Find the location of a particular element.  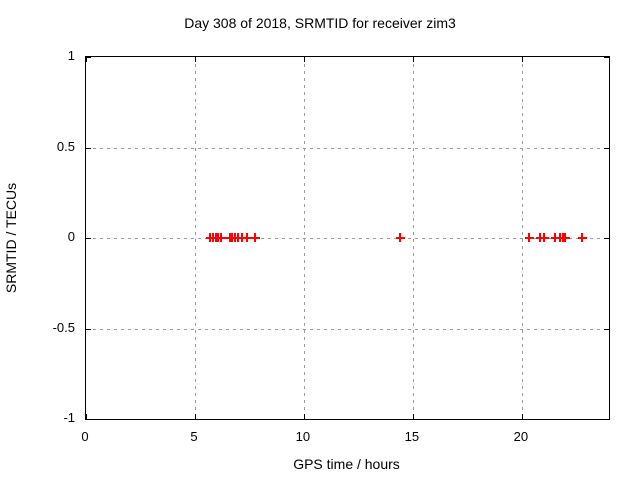

x-axis-label: GPS time / hours is located at coordinates (346, 464).